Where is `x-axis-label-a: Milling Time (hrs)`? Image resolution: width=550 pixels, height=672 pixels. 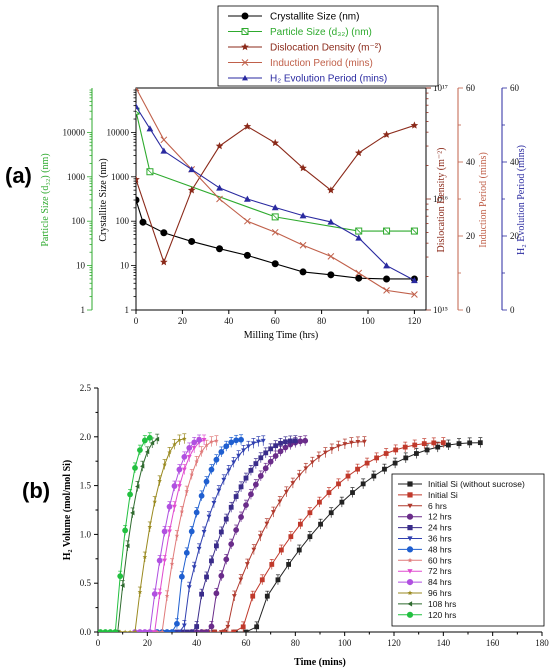
x-axis-label-a: Milling Time (hrs) is located at coordinates (281, 335).